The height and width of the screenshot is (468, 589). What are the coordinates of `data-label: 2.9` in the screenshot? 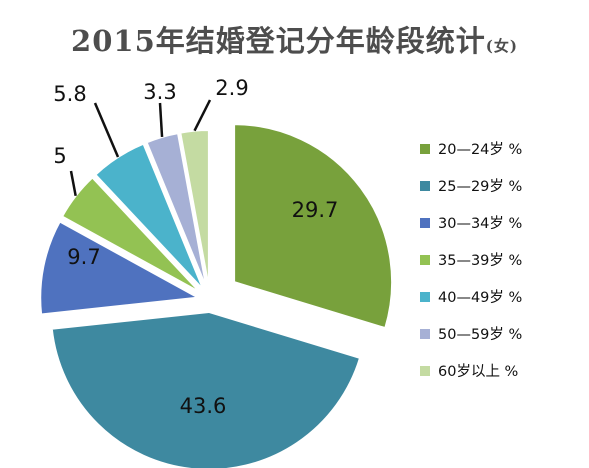 It's located at (231, 88).